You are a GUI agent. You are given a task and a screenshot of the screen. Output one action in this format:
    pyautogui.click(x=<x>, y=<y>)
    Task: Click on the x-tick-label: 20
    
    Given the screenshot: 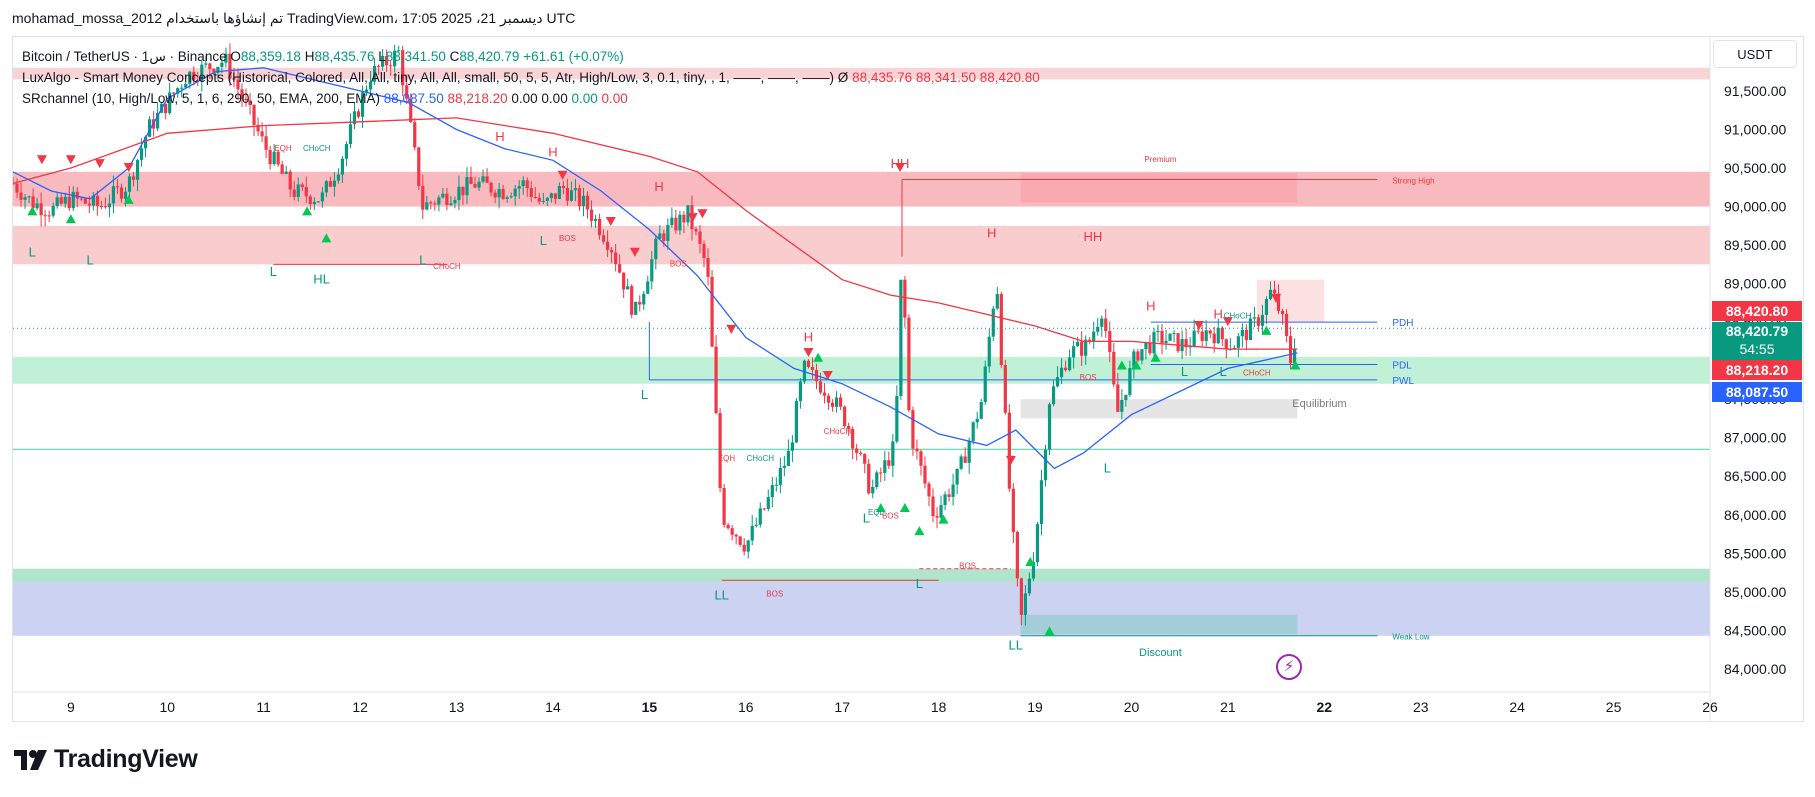 What is the action you would take?
    pyautogui.click(x=1132, y=707)
    